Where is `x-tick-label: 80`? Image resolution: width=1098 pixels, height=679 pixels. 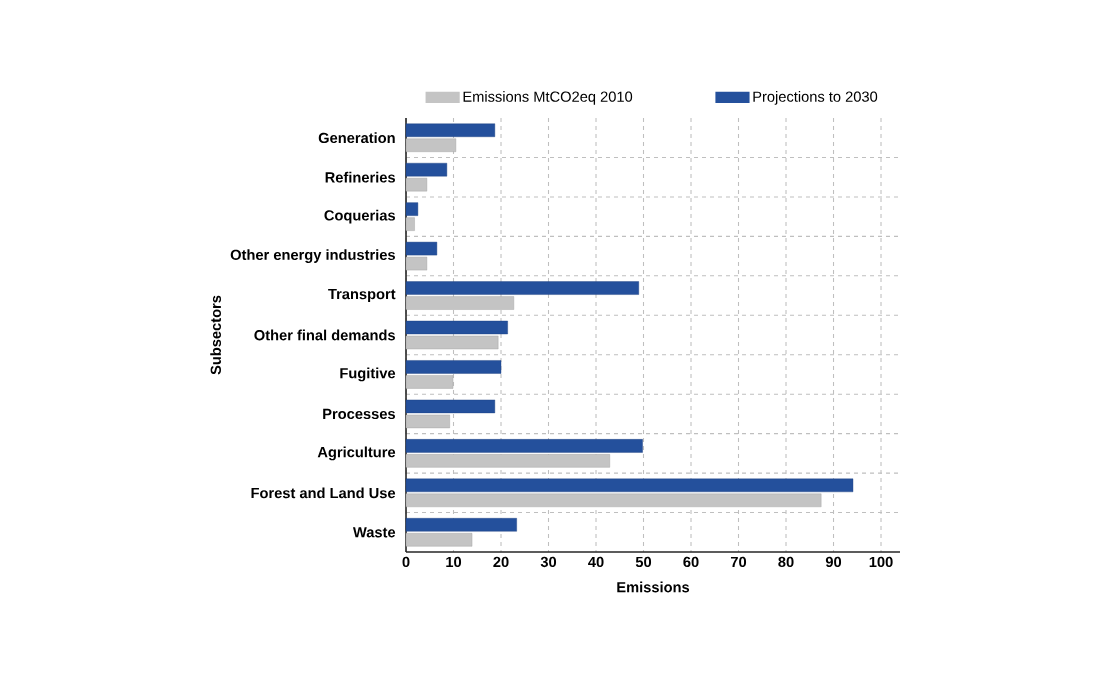 x-tick-label: 80 is located at coordinates (786, 562).